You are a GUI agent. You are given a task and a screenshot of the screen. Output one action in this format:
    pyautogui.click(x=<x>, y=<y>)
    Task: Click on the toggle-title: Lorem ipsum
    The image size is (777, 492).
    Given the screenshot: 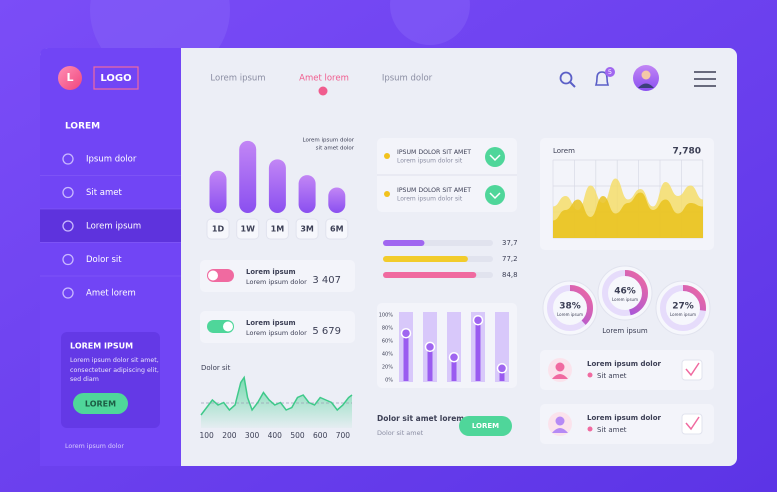 What is the action you would take?
    pyautogui.click(x=271, y=323)
    